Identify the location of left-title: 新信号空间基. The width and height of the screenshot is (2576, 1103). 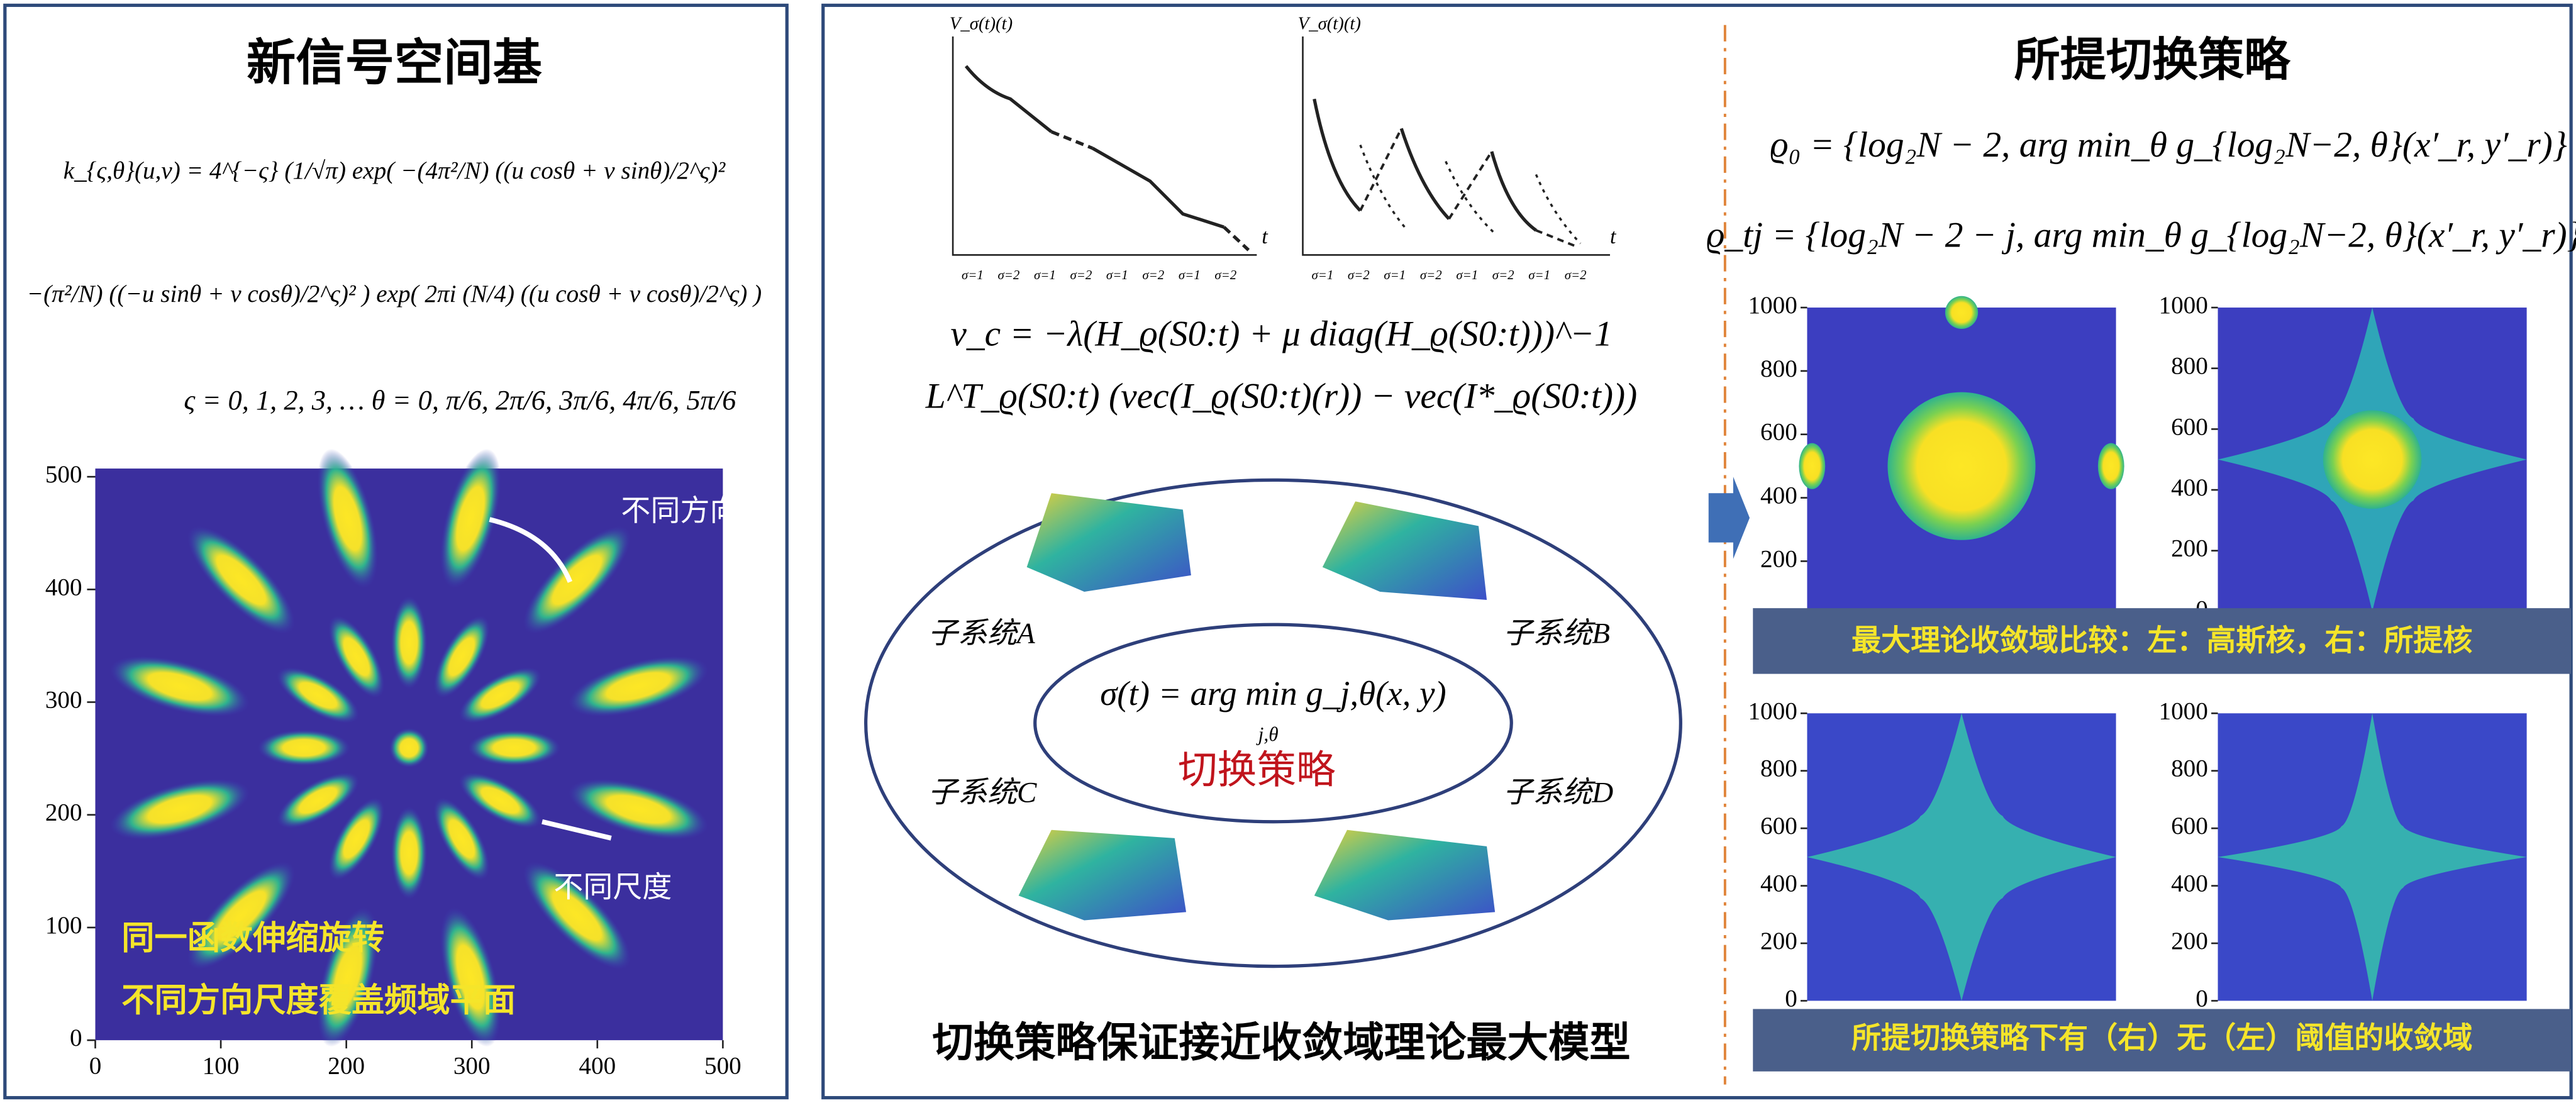
(395, 63).